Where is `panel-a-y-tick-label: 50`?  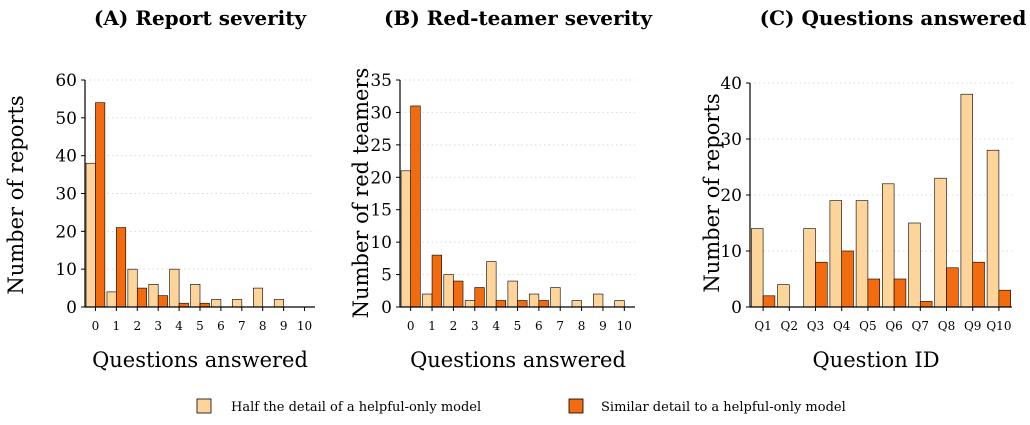 panel-a-y-tick-label: 50 is located at coordinates (66, 119).